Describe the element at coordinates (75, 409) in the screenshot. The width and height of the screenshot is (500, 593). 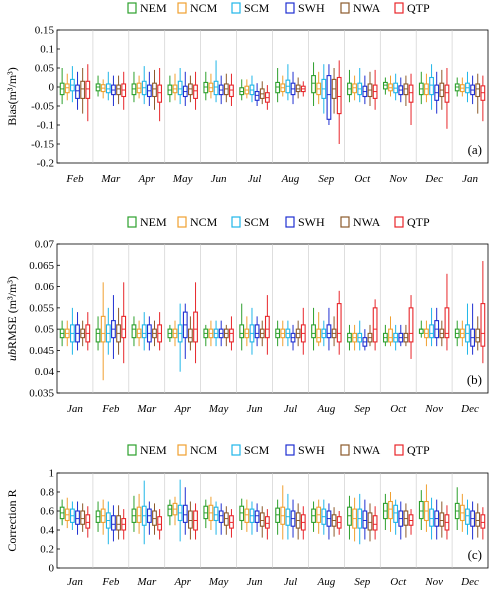
I see `month-label: Jan` at that location.